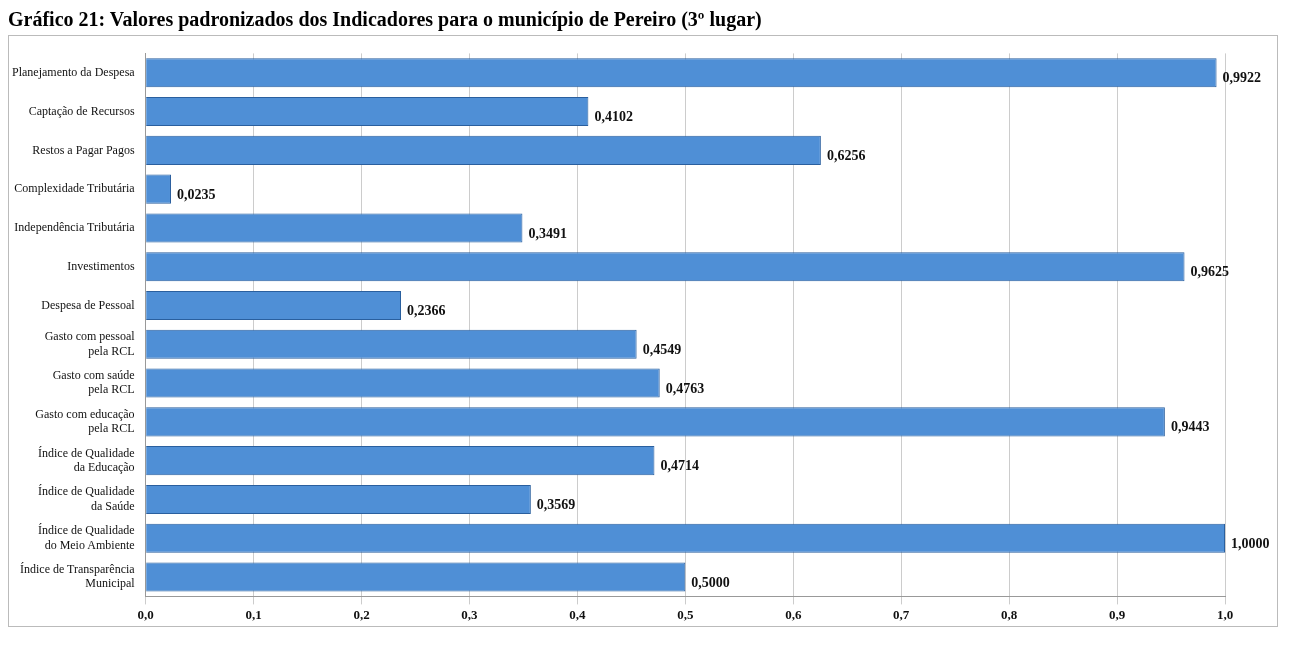 This screenshot has height=646, width=1290. What do you see at coordinates (846, 155) in the screenshot?
I see `data-label: 0,6256` at bounding box center [846, 155].